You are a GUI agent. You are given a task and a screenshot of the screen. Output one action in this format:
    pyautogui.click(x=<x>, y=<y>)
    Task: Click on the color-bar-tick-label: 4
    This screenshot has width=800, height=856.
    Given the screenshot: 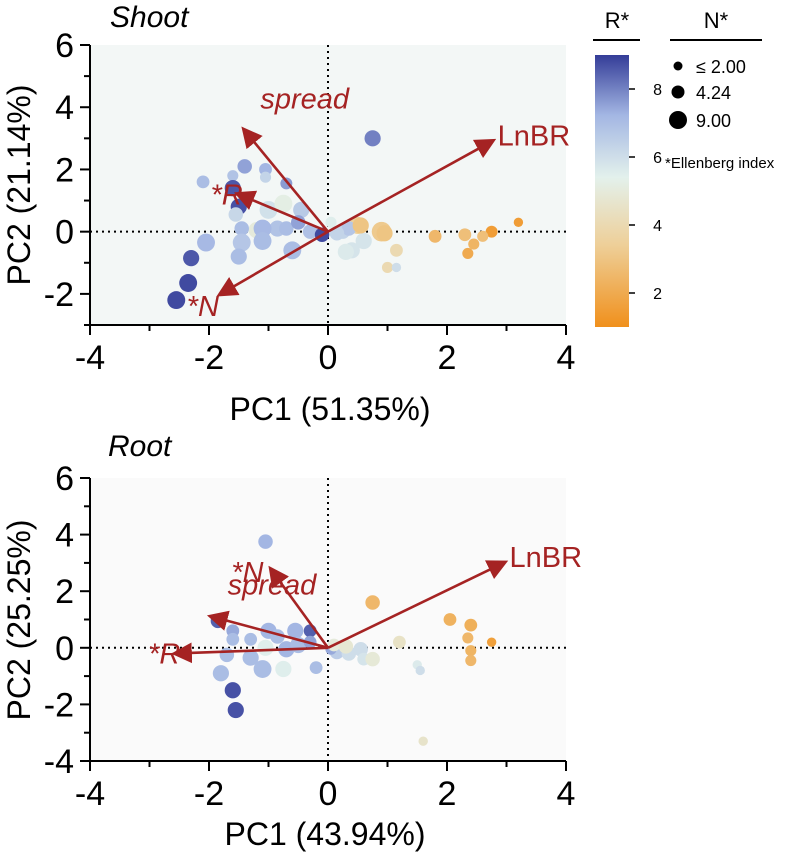 What is the action you would take?
    pyautogui.click(x=657, y=226)
    